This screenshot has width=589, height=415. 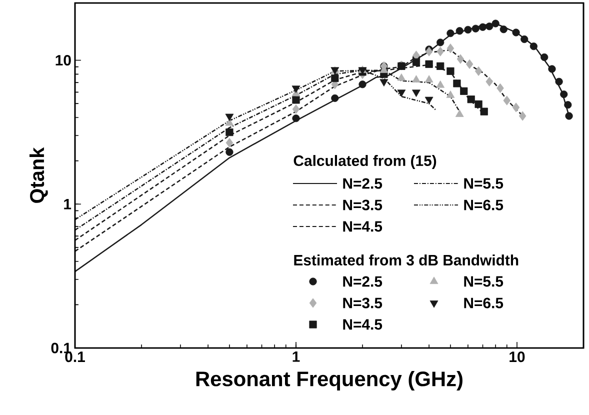 I want to click on annotation: Estimated from 3 dB Bandwidth, so click(x=406, y=260).